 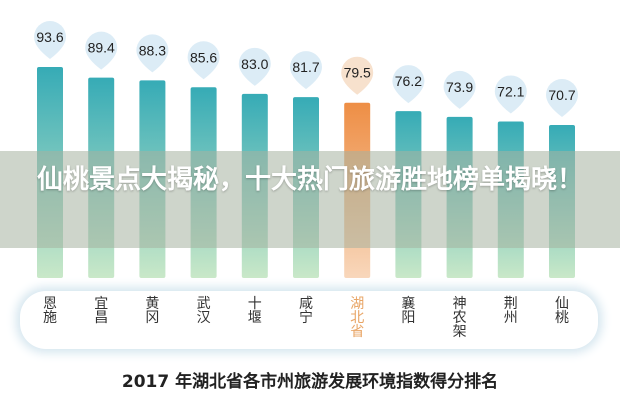 What do you see at coordinates (50, 311) in the screenshot?
I see `category-label: 恩施` at bounding box center [50, 311].